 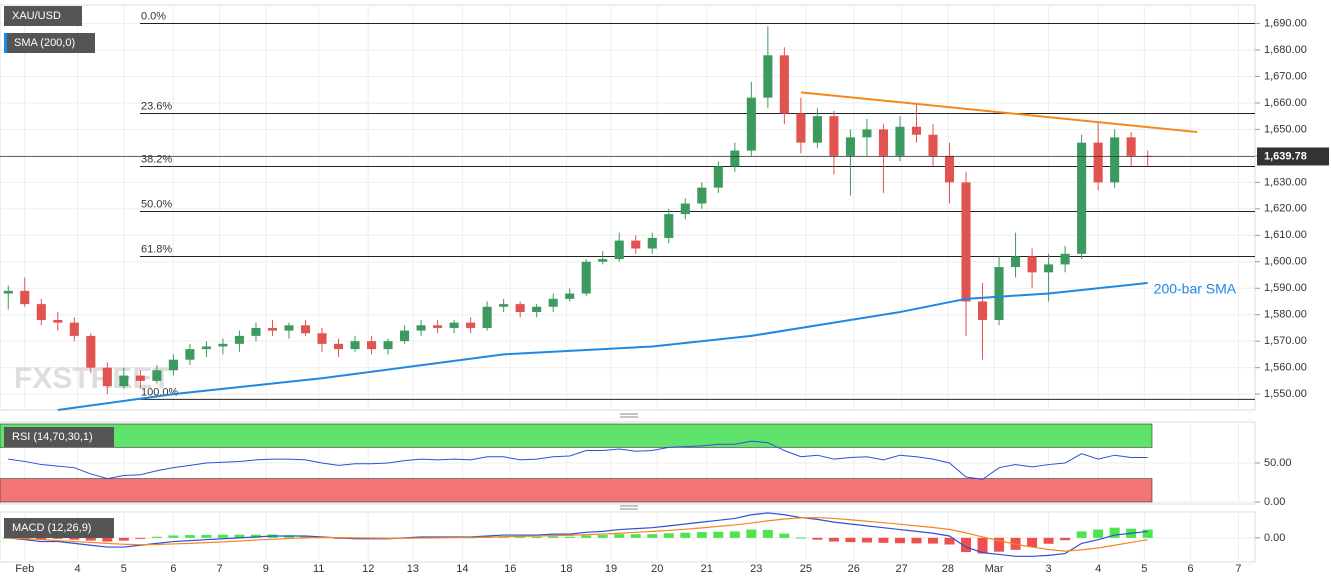 I want to click on x-tick-label: 4, so click(x=78, y=569).